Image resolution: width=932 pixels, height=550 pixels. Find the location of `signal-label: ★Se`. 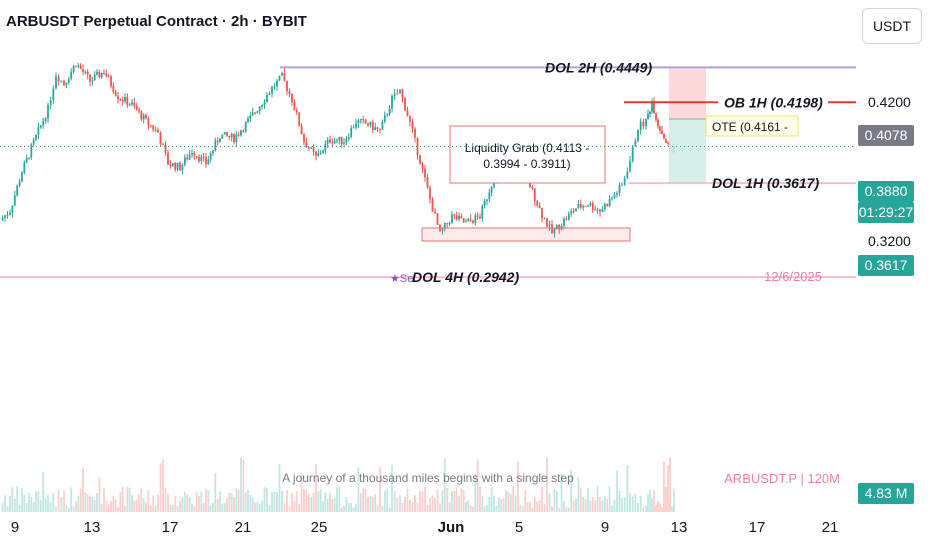

signal-label: ★Se is located at coordinates (401, 279).